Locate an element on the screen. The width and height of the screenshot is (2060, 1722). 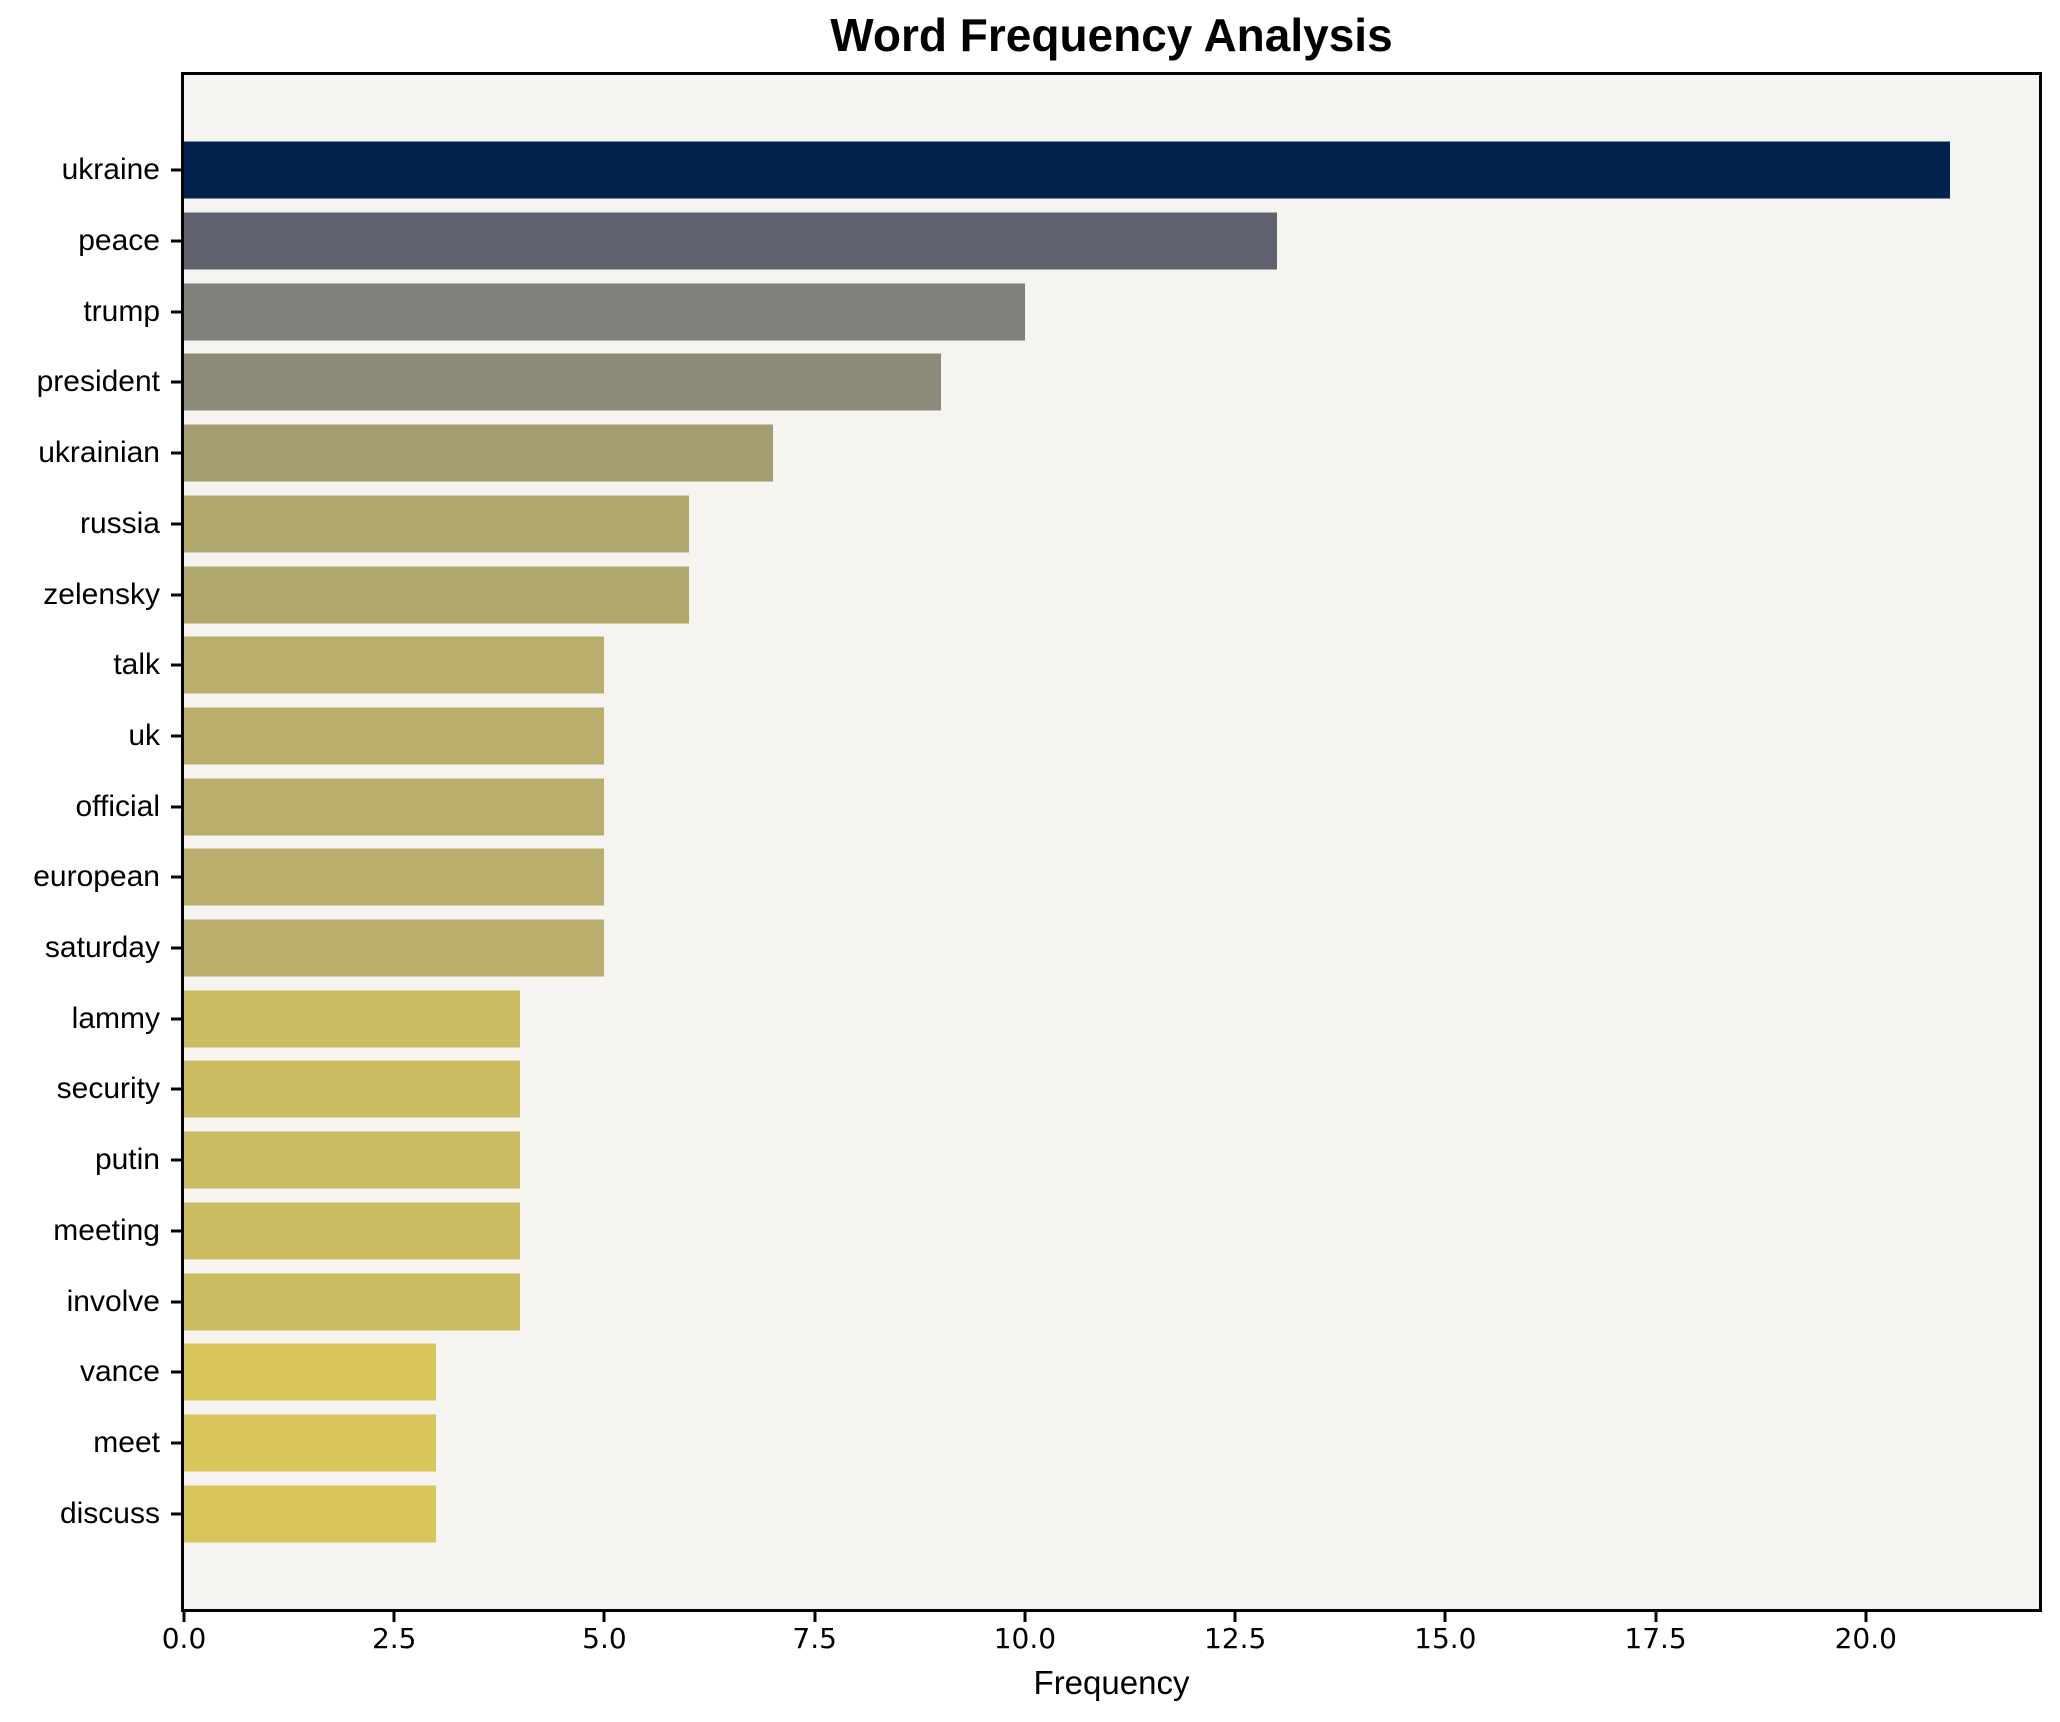
chart-title: Word Frequency Analysis is located at coordinates (1111, 35).